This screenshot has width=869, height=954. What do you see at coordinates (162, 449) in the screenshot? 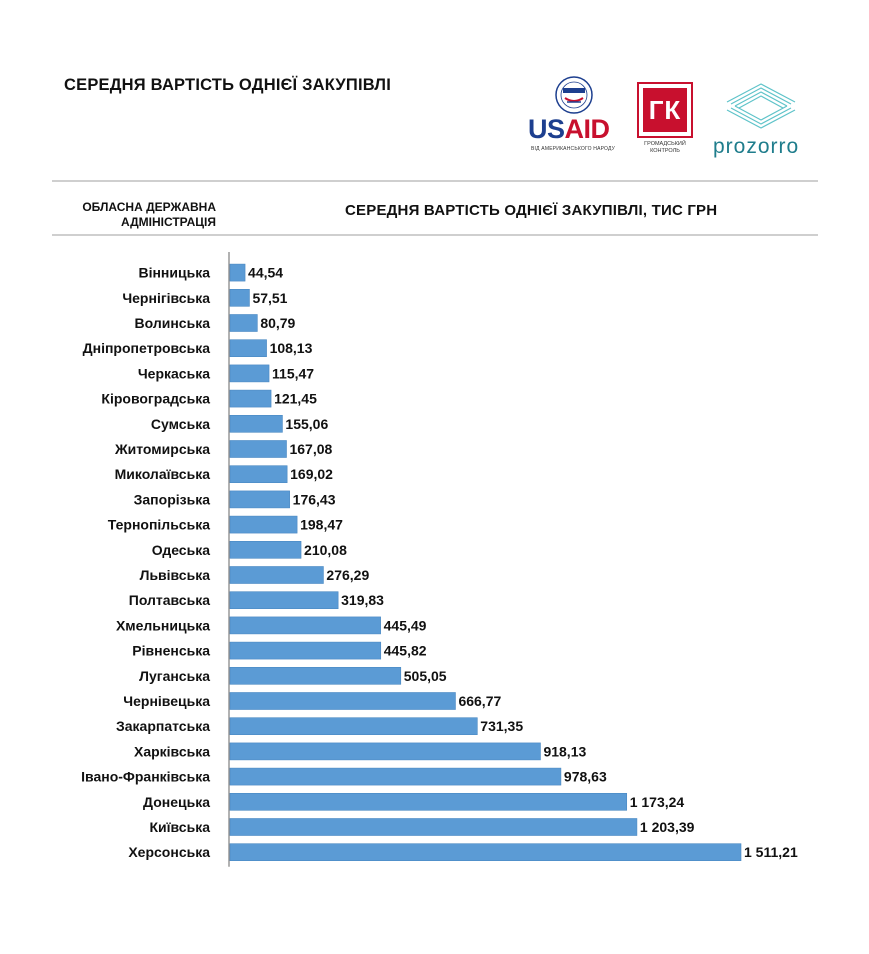
I see `category-label: Житомирська` at bounding box center [162, 449].